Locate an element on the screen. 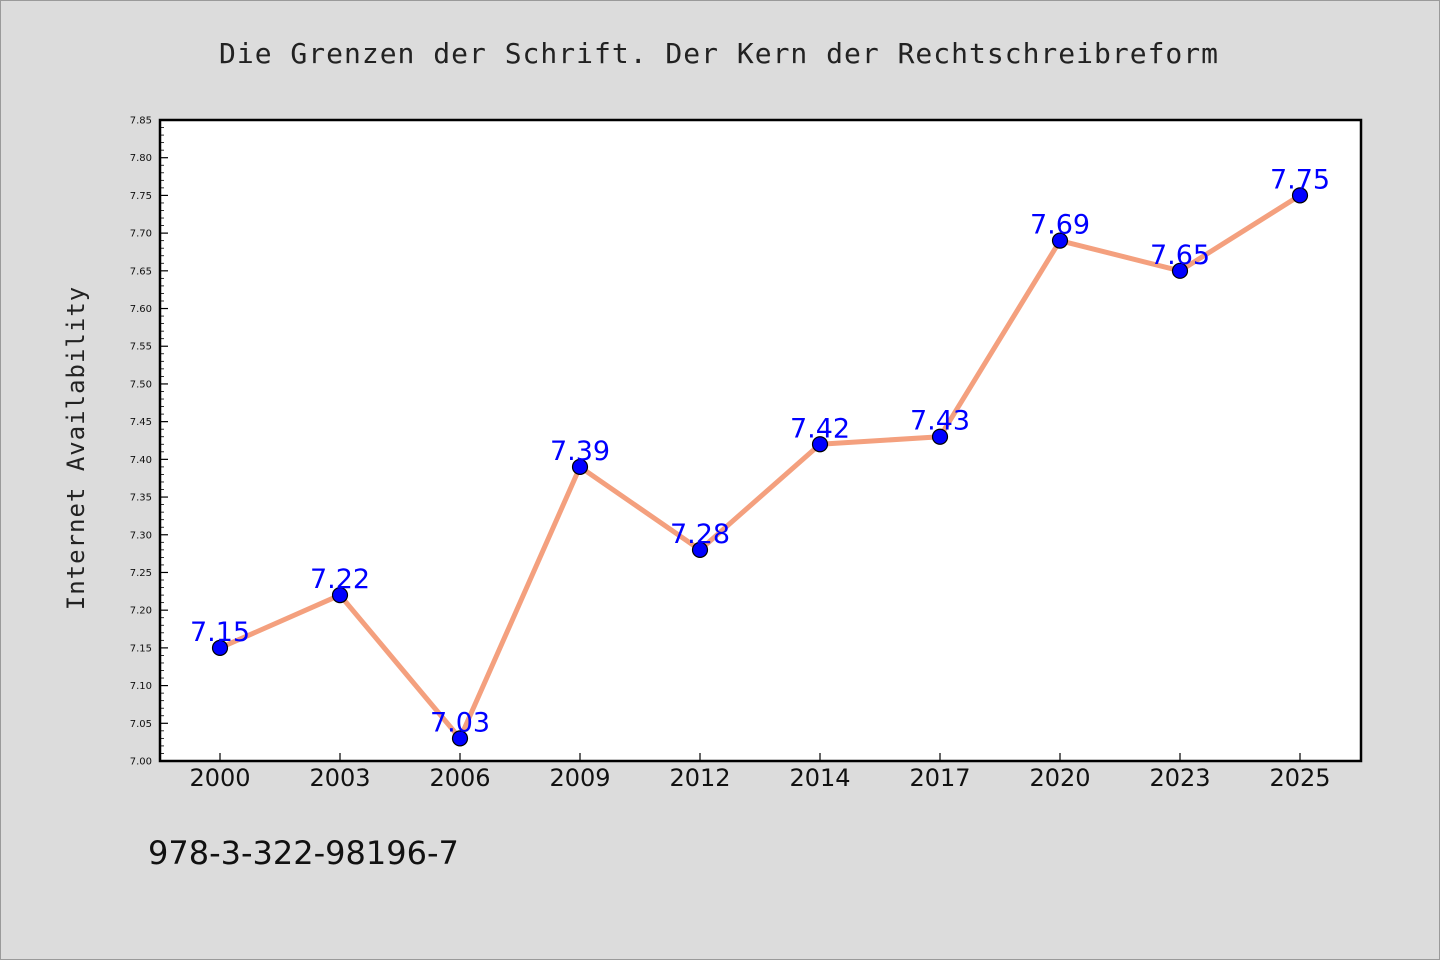 This screenshot has width=1440, height=960. data-label: 7.42 is located at coordinates (820, 428).